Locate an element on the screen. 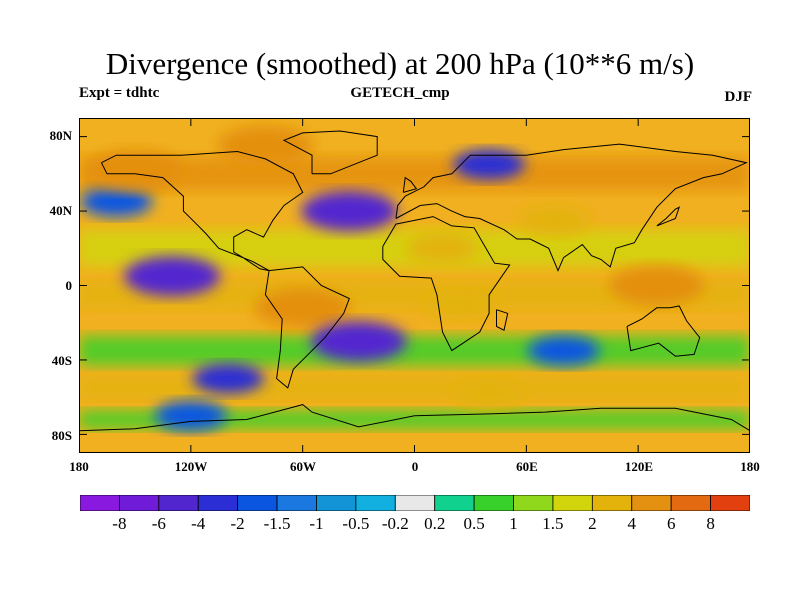 The image size is (800, 600). coast-uk is located at coordinates (410, 184).